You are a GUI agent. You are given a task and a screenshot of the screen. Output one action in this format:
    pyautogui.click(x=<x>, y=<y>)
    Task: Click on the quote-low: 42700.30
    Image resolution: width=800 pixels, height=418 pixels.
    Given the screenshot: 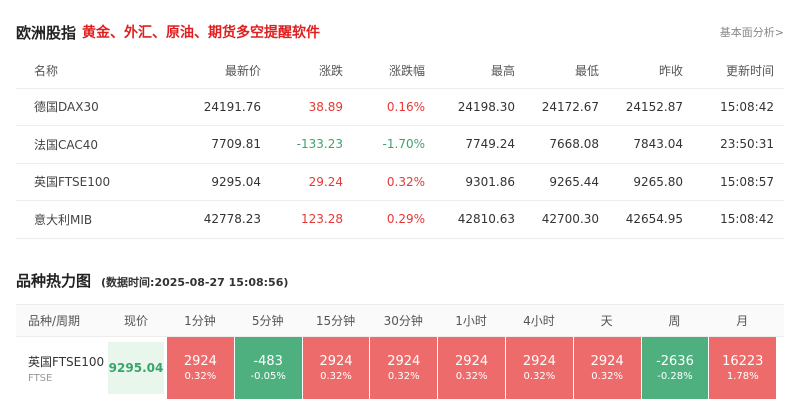 What is the action you would take?
    pyautogui.click(x=567, y=219)
    